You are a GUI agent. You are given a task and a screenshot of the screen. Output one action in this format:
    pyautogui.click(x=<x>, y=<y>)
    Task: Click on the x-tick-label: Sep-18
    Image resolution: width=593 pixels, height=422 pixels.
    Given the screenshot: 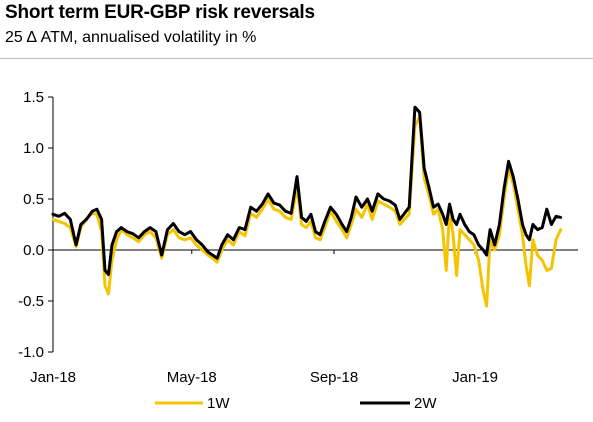 What is the action you would take?
    pyautogui.click(x=334, y=377)
    